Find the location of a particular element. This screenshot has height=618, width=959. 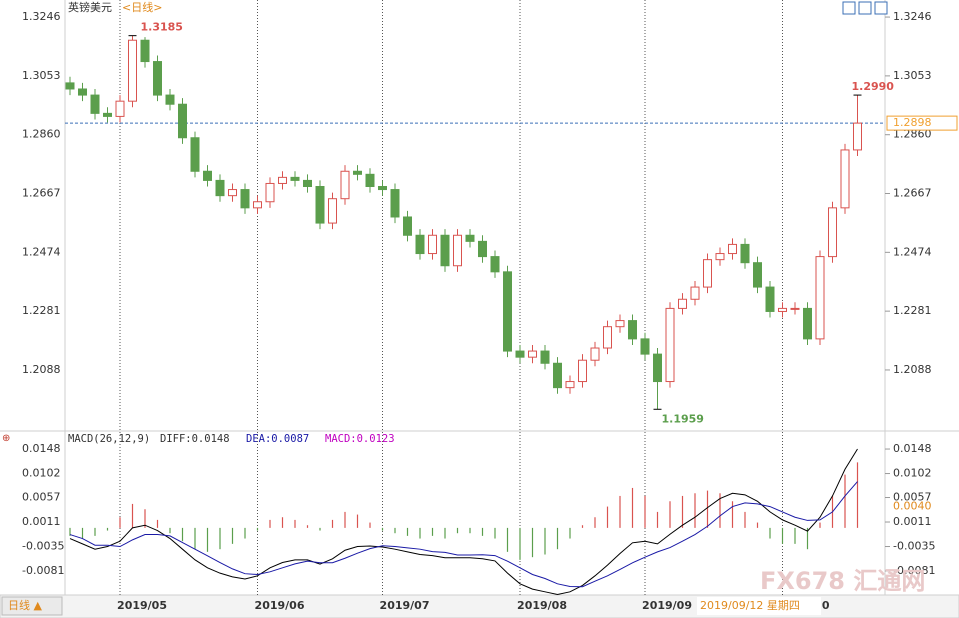

period-label: <日线> is located at coordinates (142, 7).